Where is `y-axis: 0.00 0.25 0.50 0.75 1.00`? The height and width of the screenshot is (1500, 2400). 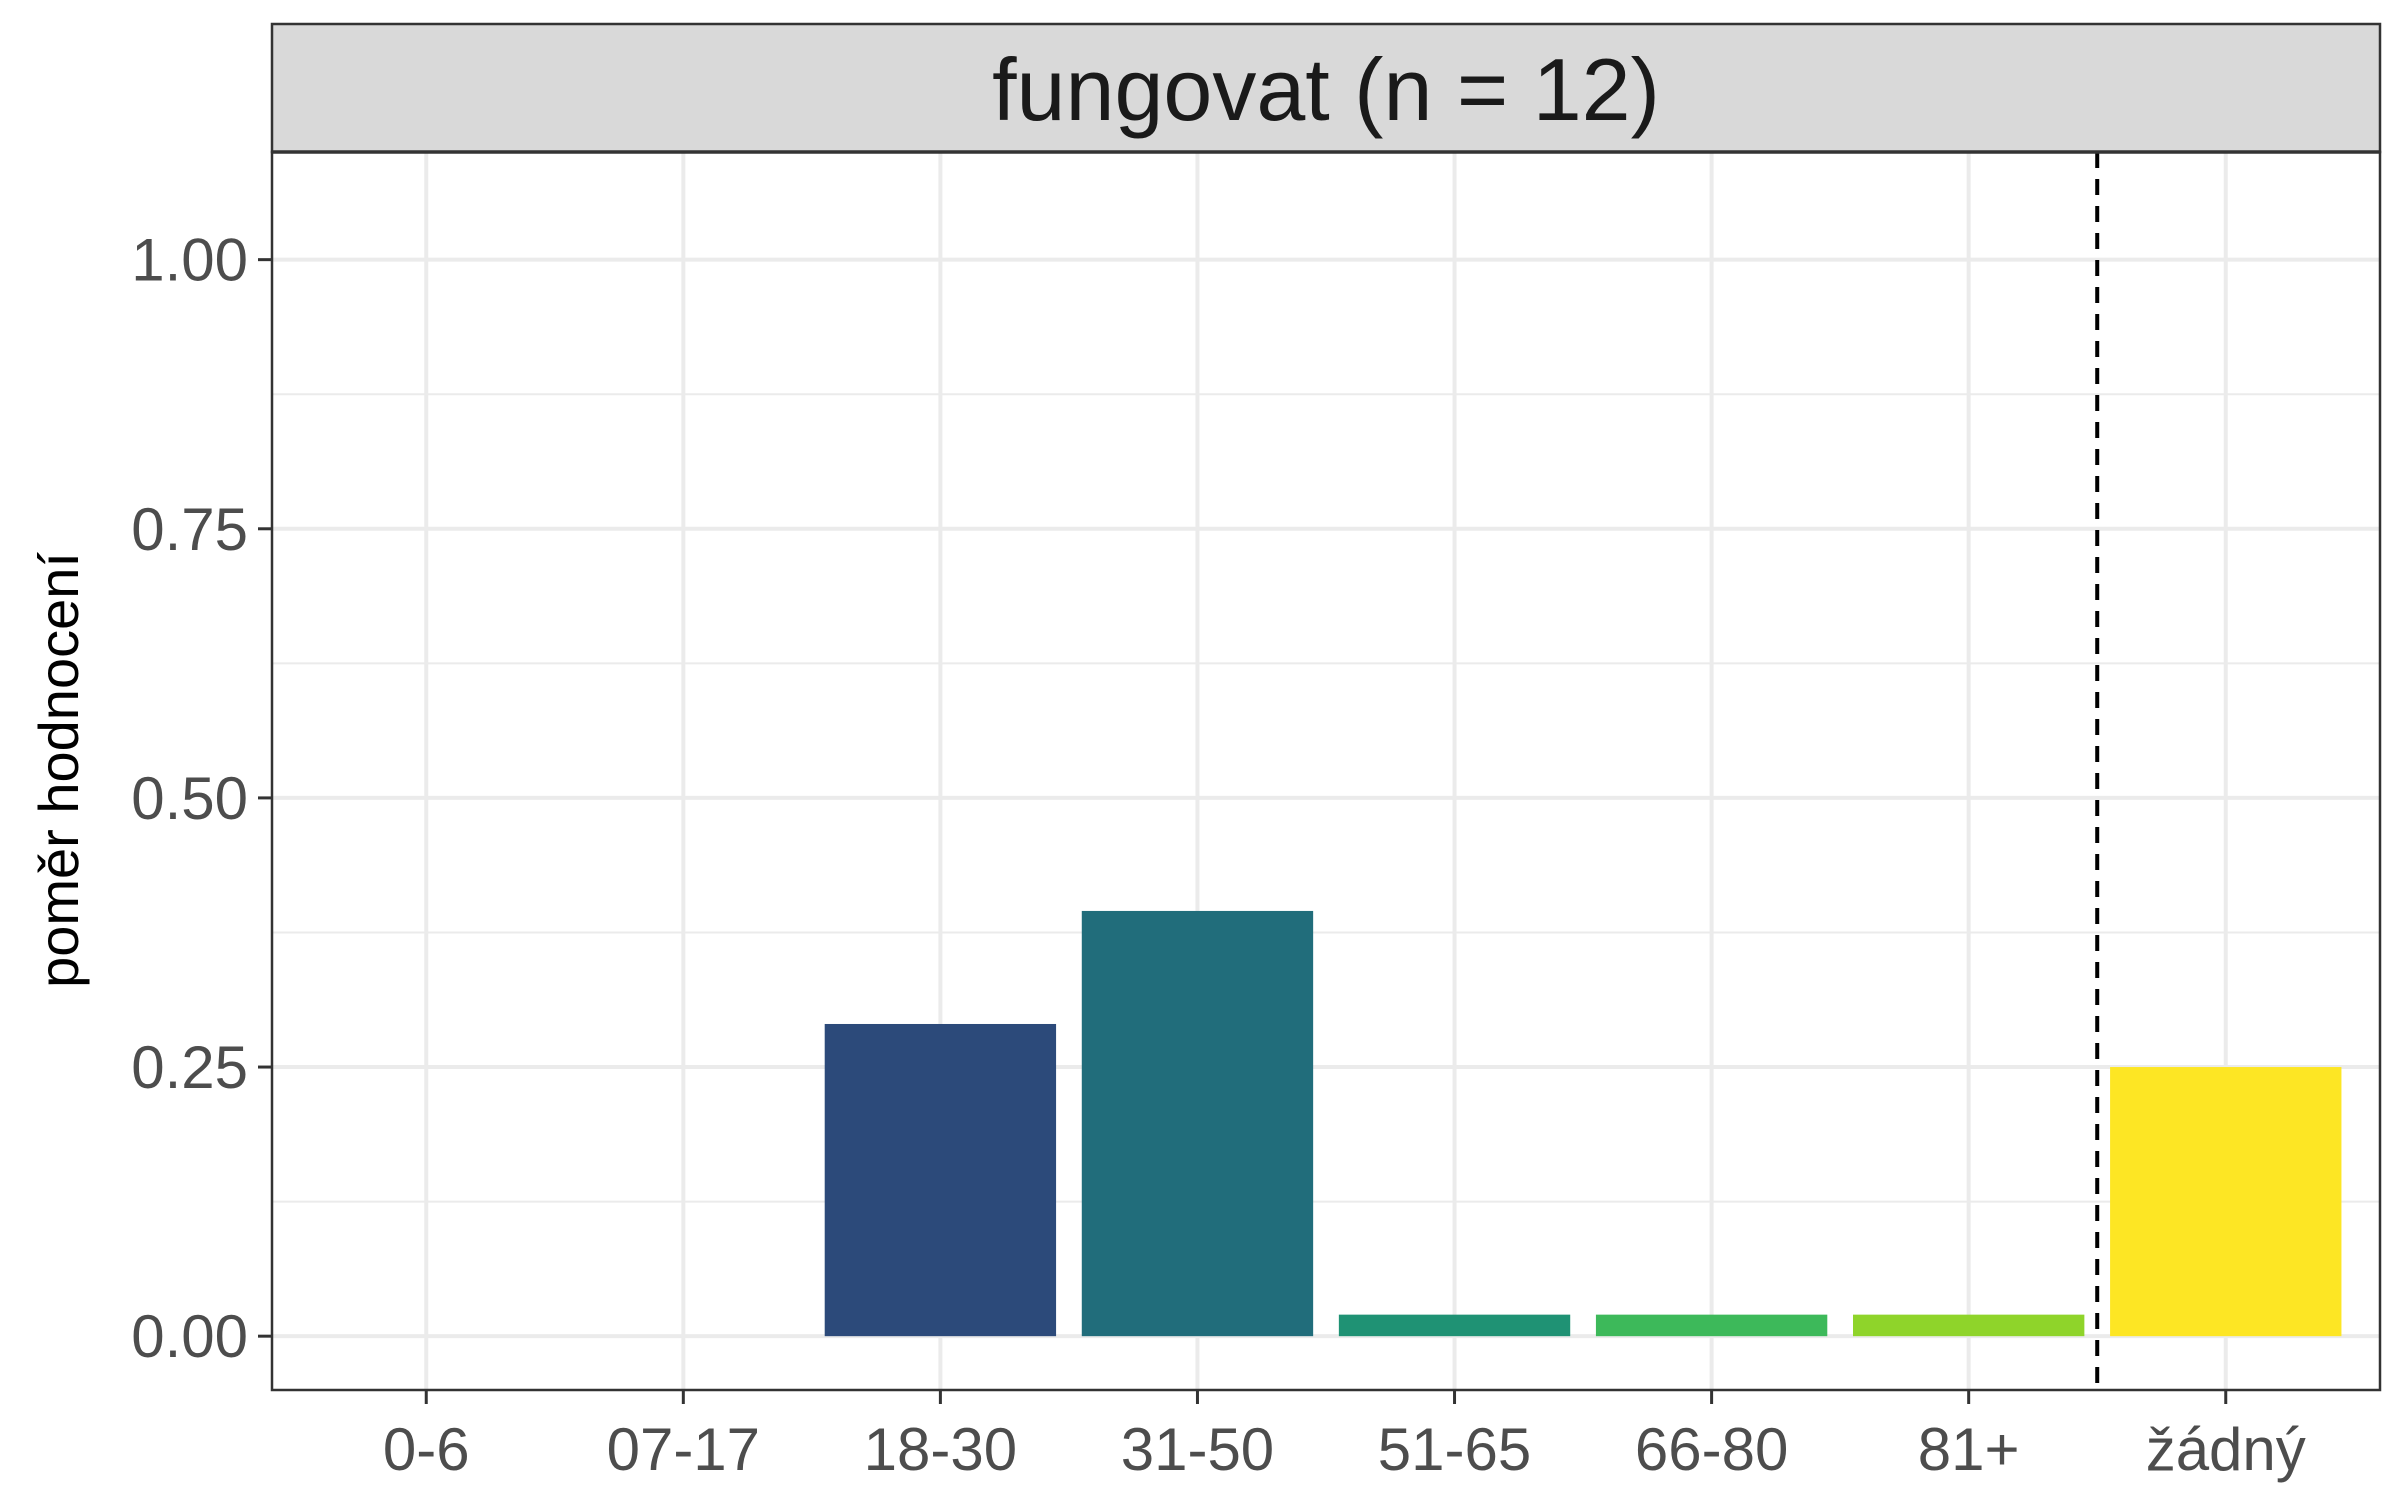 y-axis: 0.00 0.25 0.50 0.75 1.00 is located at coordinates (201, 798).